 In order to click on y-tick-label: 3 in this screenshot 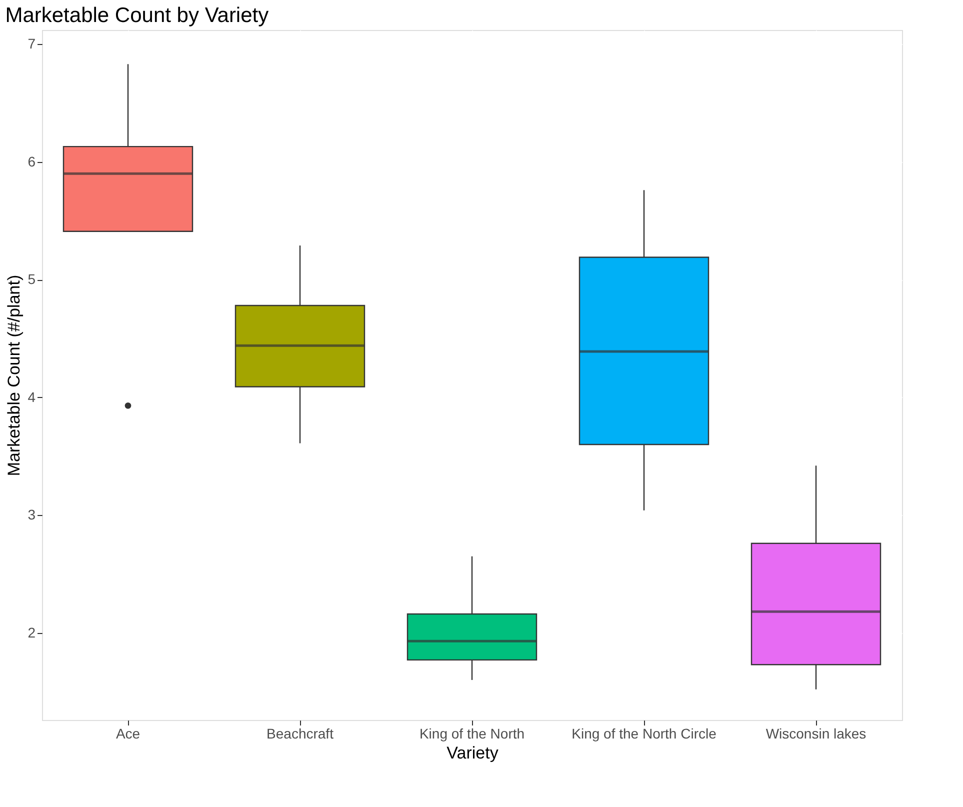, I will do `click(32, 514)`.